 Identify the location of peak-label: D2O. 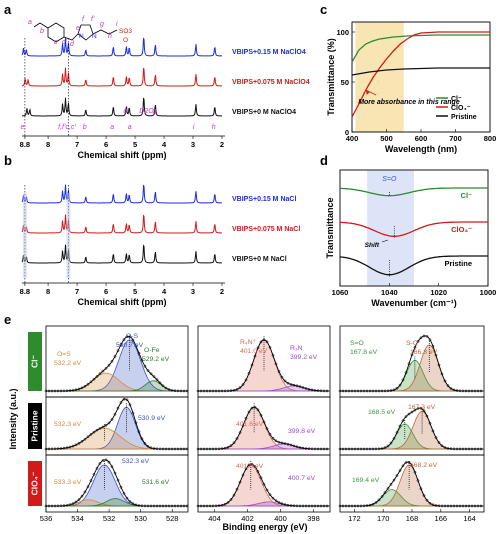
(146, 111).